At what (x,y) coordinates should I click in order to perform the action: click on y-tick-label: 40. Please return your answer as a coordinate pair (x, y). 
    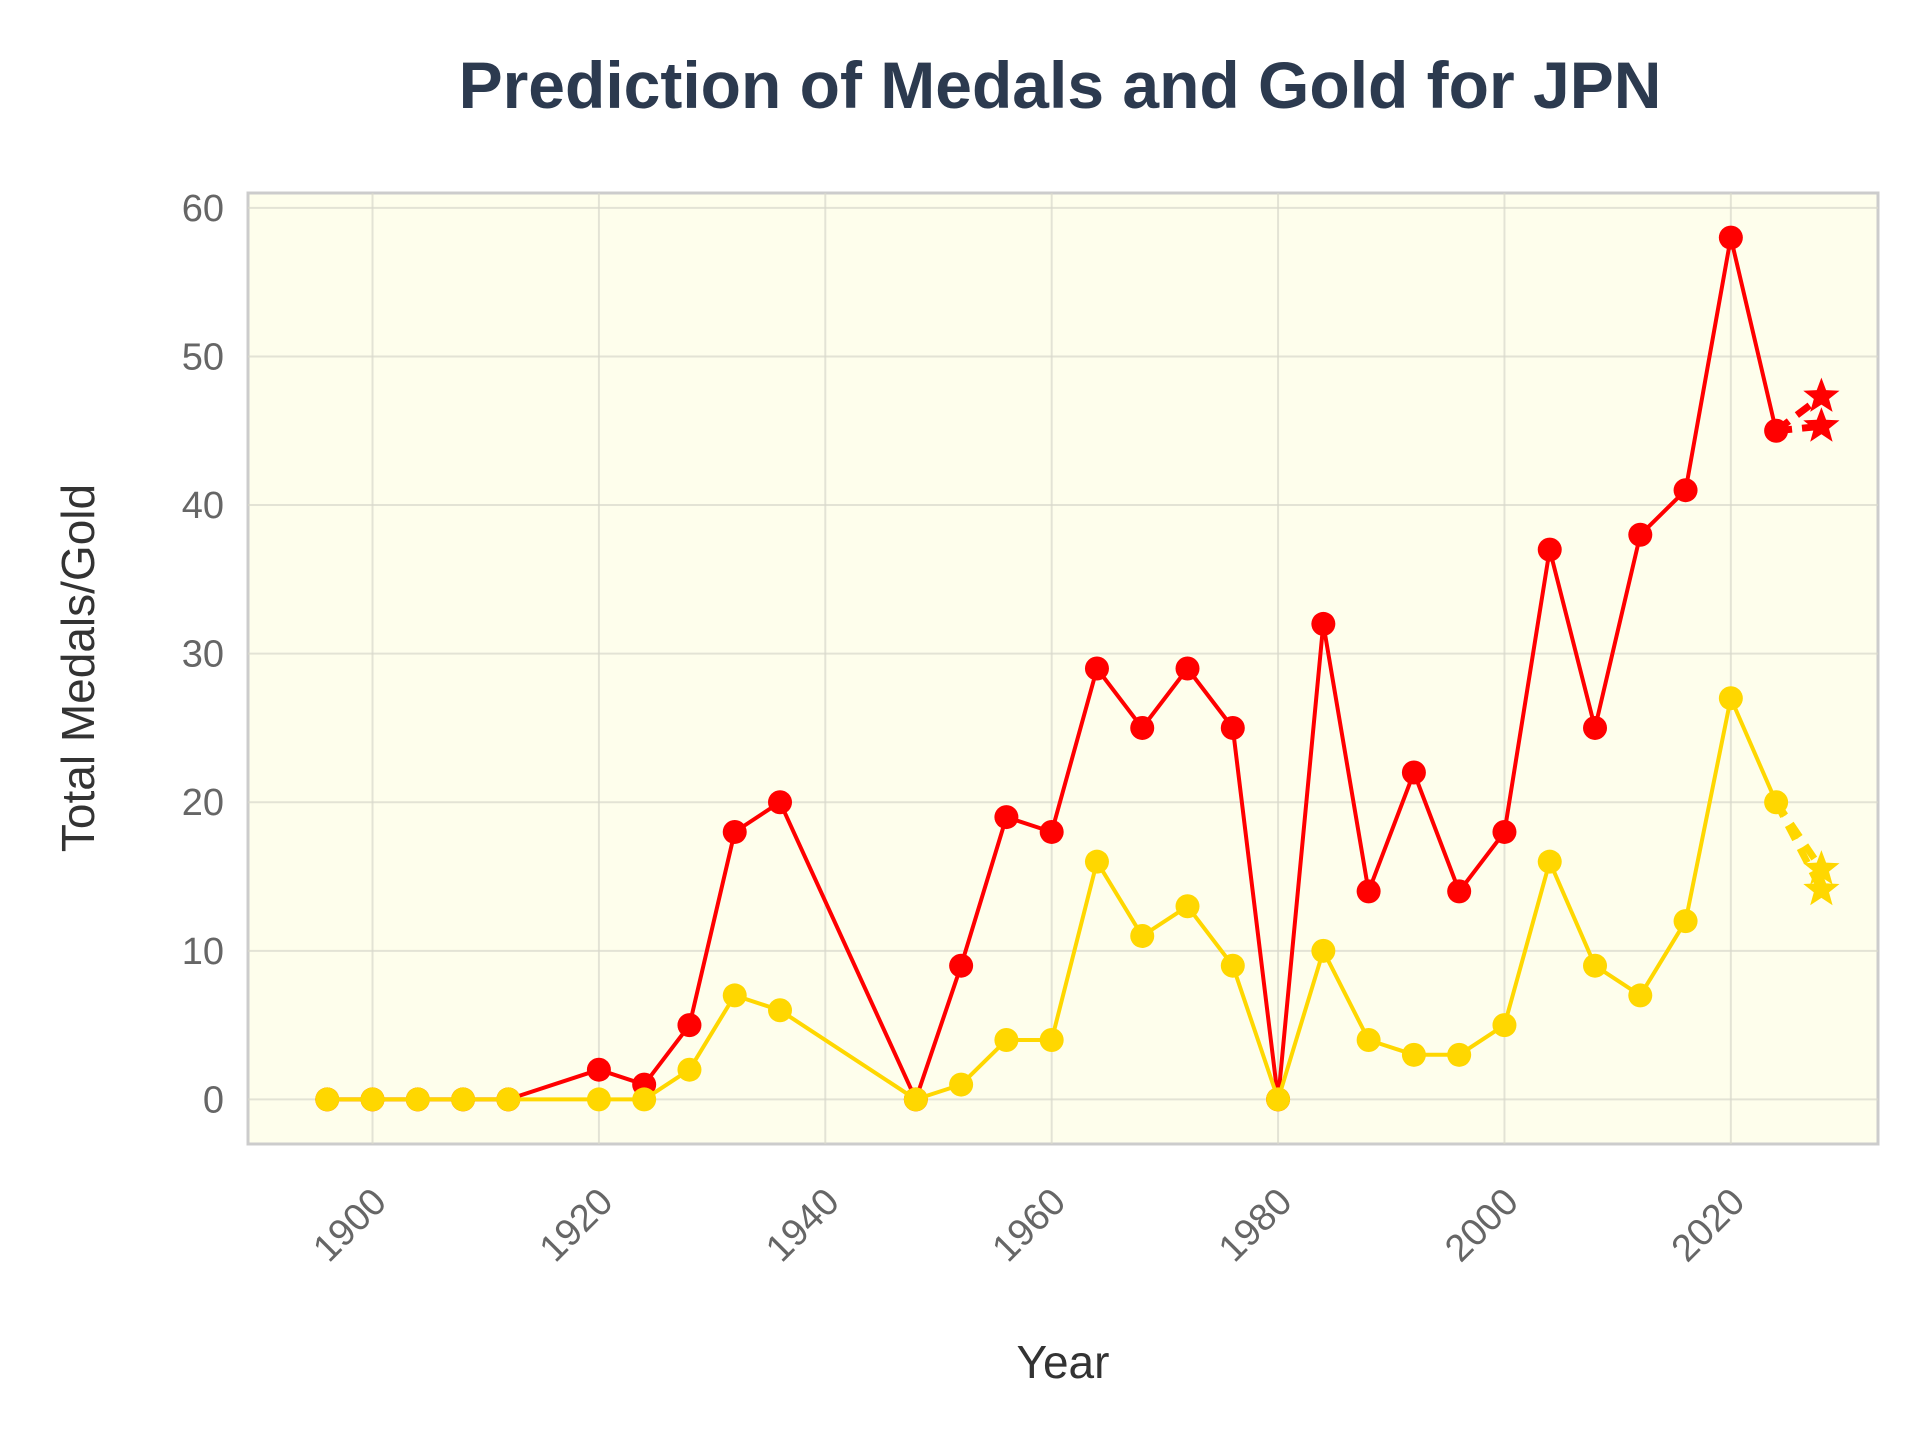
    Looking at the image, I should click on (203, 506).